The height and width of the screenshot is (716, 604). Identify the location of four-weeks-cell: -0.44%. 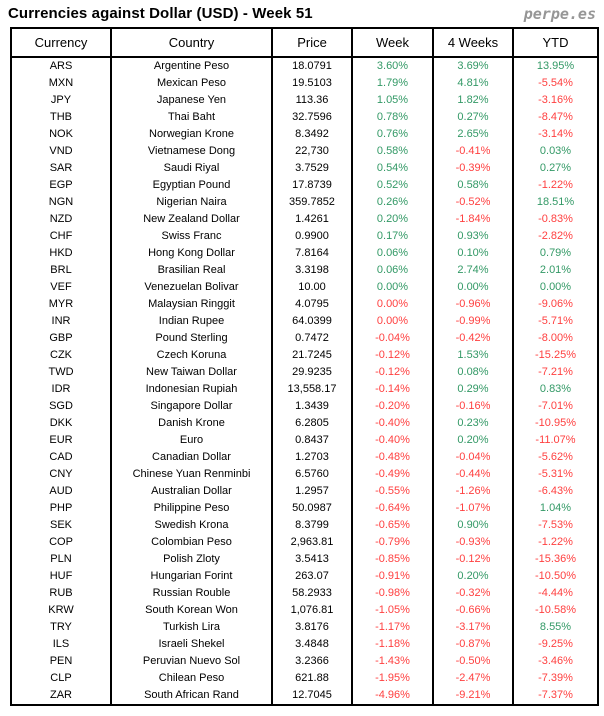
(473, 474).